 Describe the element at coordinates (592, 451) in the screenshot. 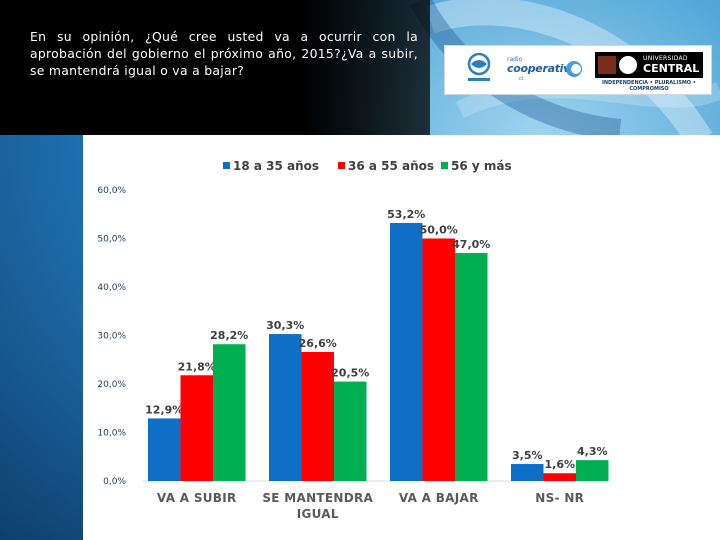

I see `data-label: 4,3%` at that location.